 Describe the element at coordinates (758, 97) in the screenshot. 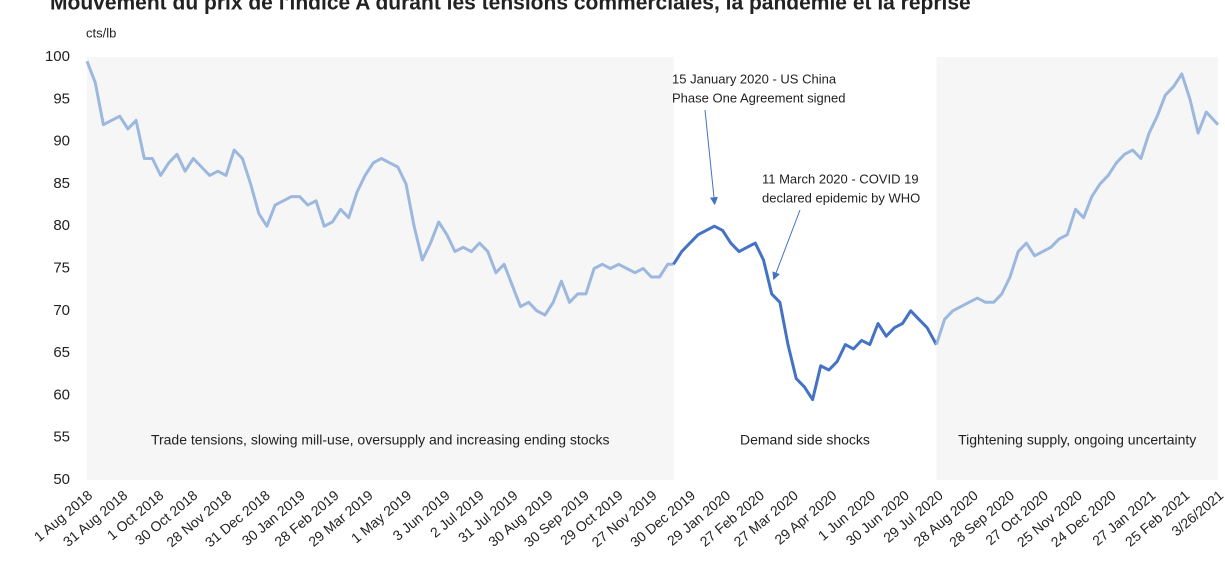

I see `annotation-text: Phase One Agreement signed` at that location.